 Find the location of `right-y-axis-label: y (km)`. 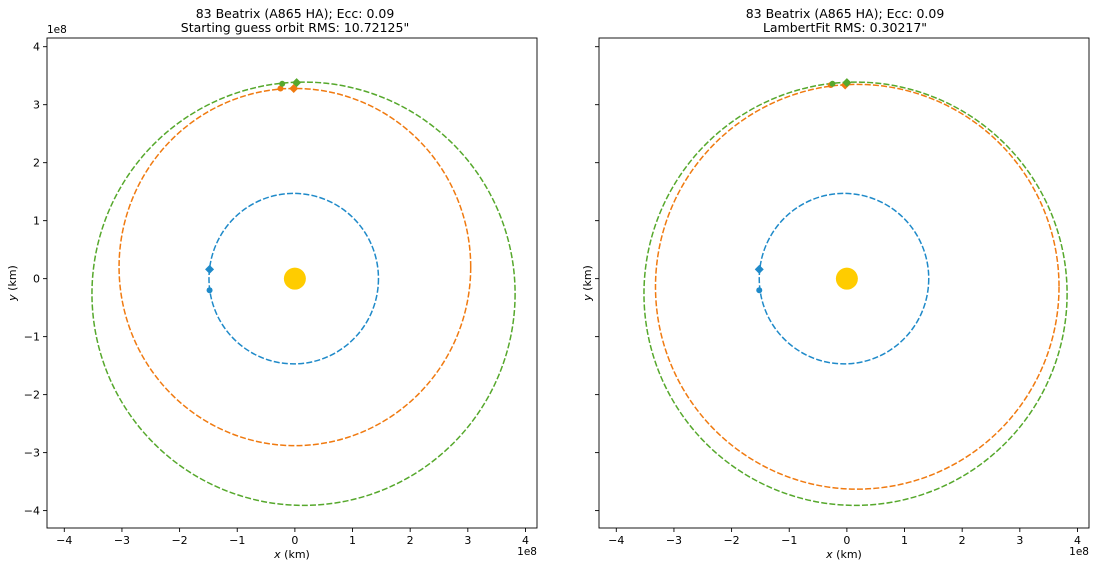

right-y-axis-label: y (km) is located at coordinates (587, 283).